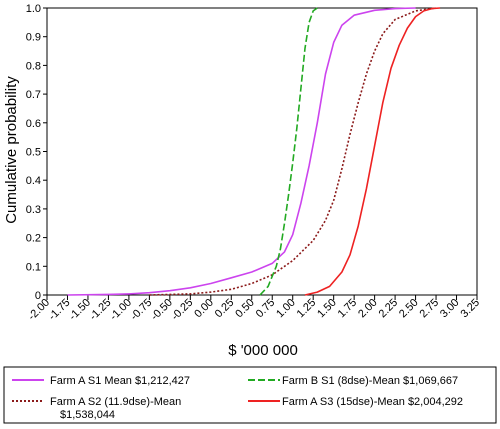 The height and width of the screenshot is (429, 500). I want to click on x-tick-label: 2.50, so click(409, 309).